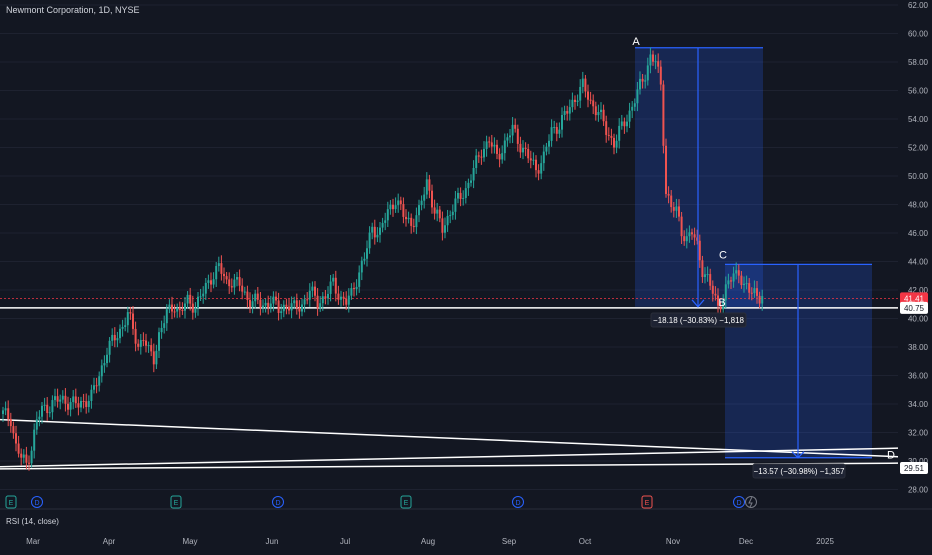 This screenshot has height=555, width=932. I want to click on measure-arrowhead, so click(798, 455).